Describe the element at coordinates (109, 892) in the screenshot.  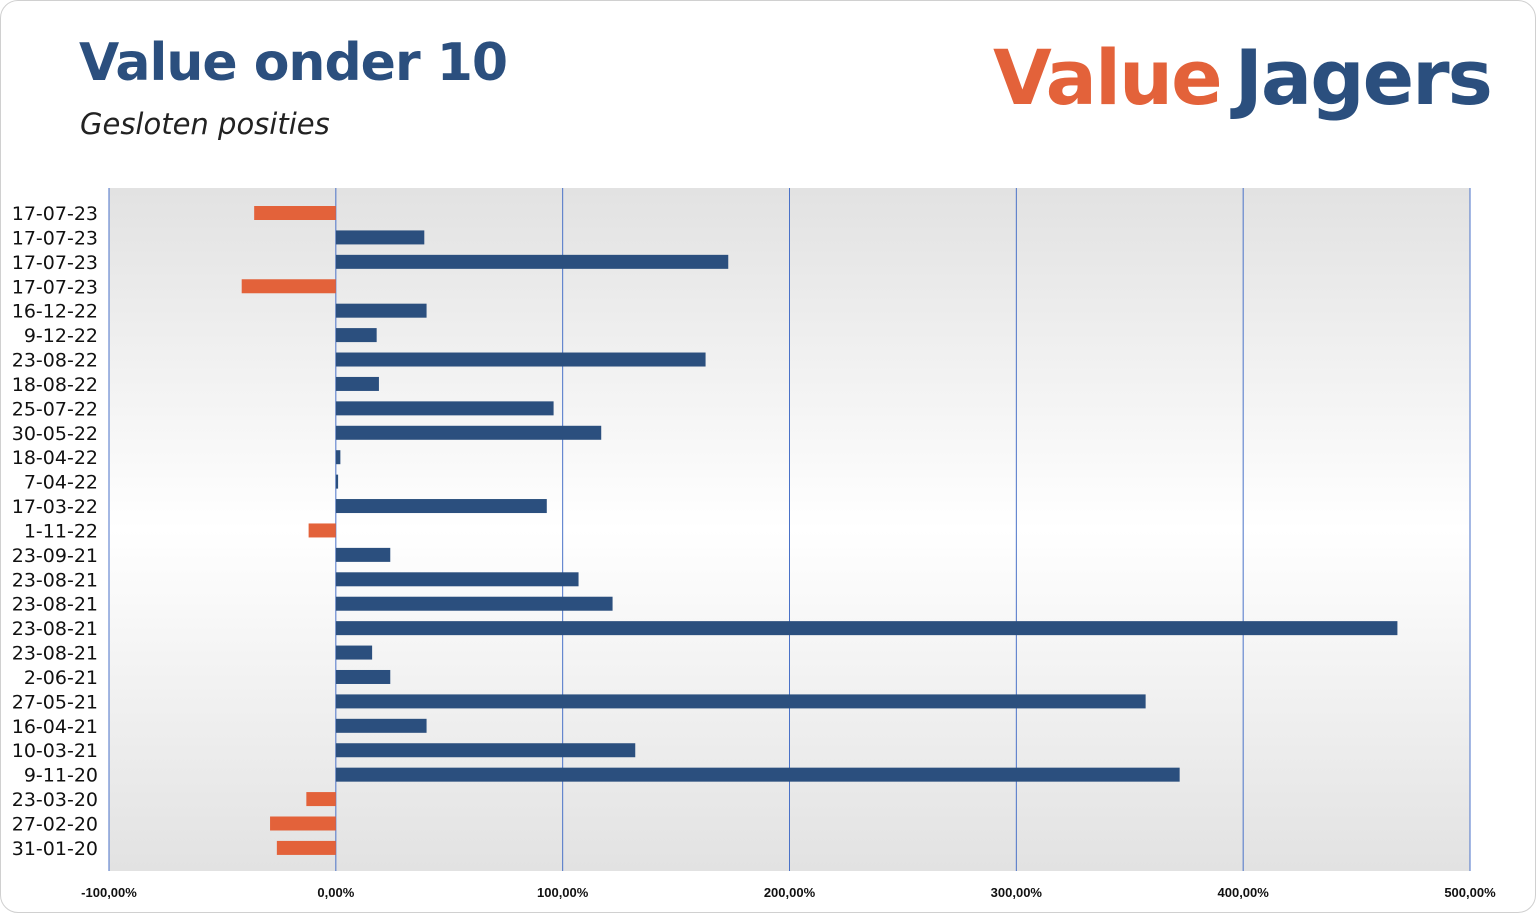
I see `x-tick-label: -100,00%` at that location.